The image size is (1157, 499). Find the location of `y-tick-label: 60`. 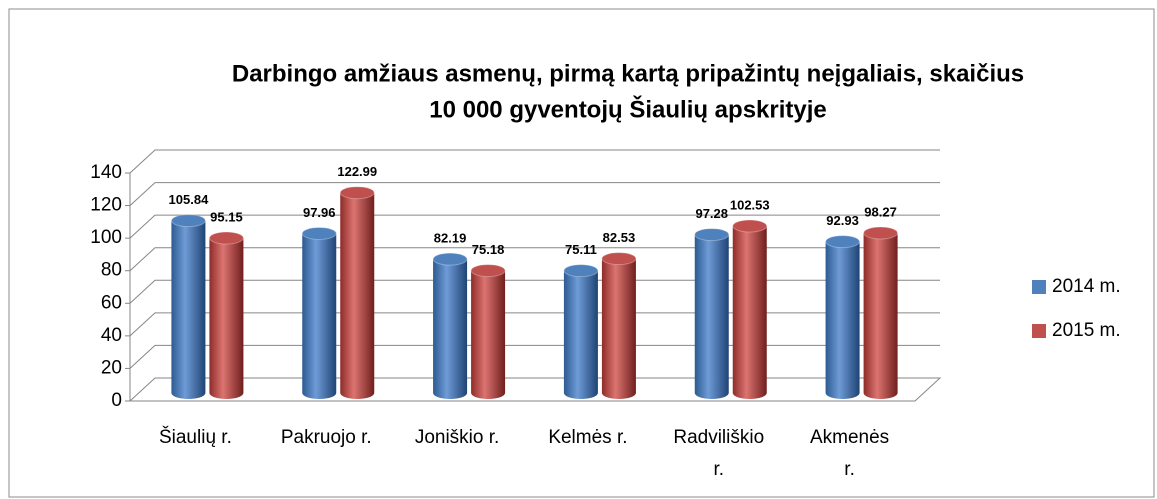

y-tick-label: 60 is located at coordinates (111, 302).